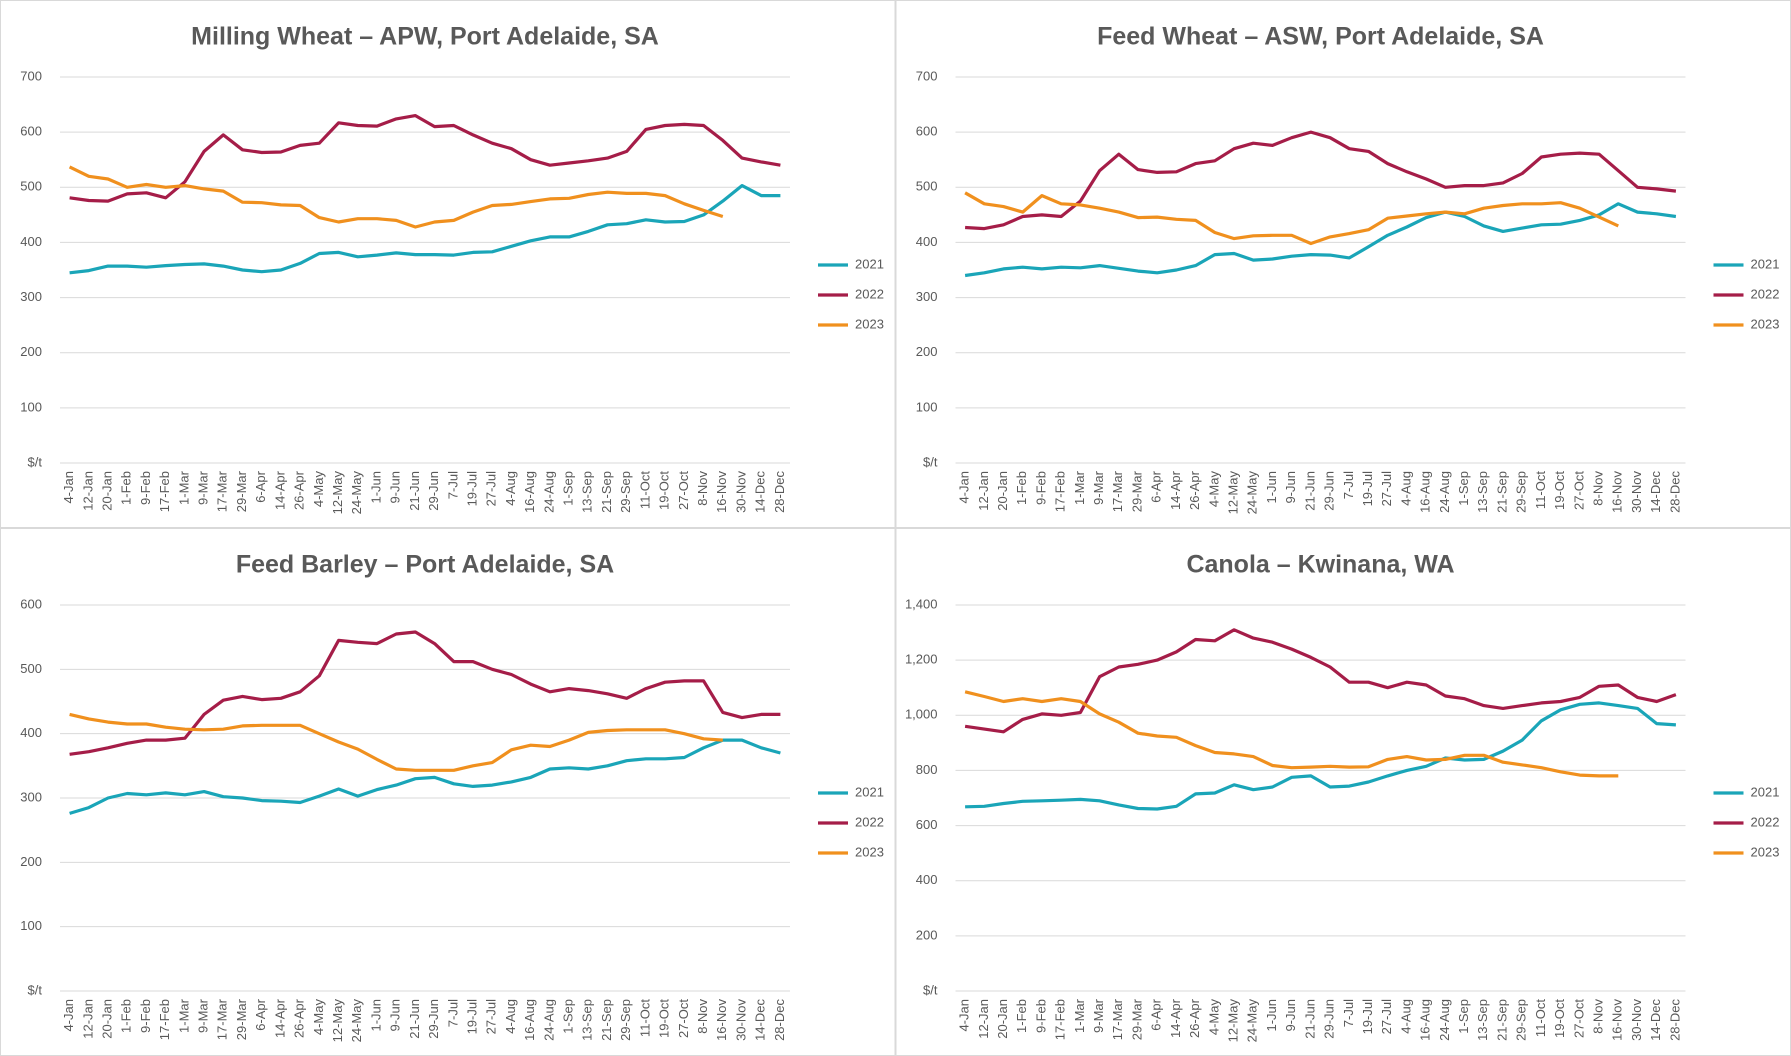 The image size is (1791, 1056). What do you see at coordinates (126, 1016) in the screenshot?
I see `x-tick-label: 1-Feb` at bounding box center [126, 1016].